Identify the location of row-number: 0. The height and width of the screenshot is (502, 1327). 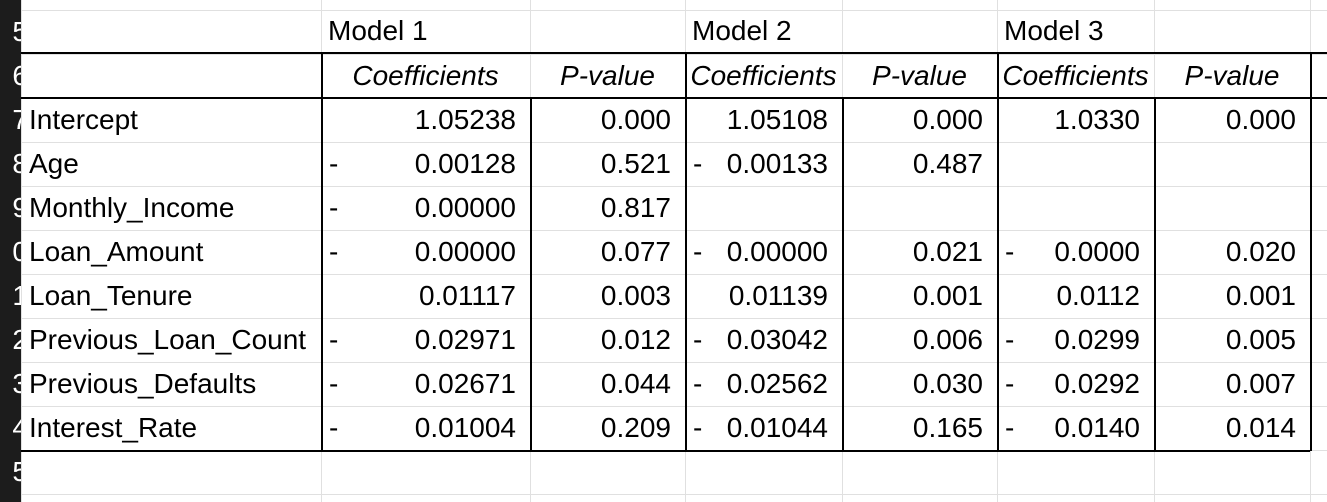
(10, 252).